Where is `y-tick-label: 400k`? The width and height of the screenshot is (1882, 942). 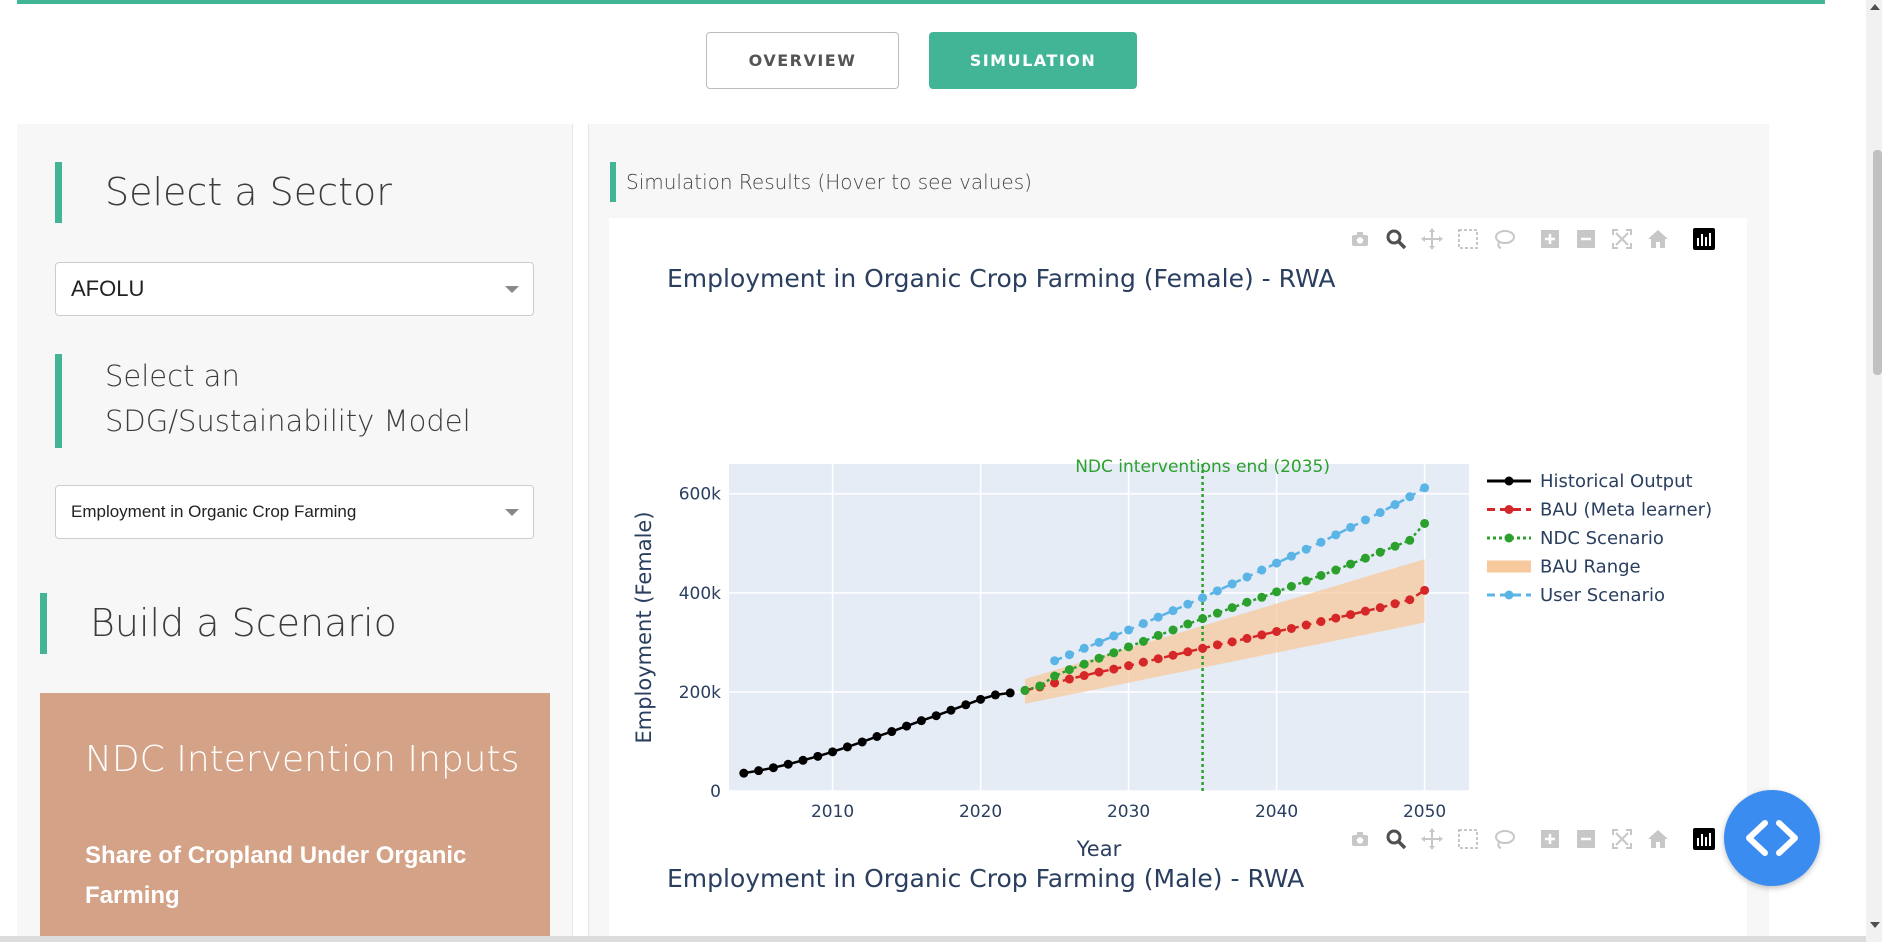 y-tick-label: 400k is located at coordinates (700, 594).